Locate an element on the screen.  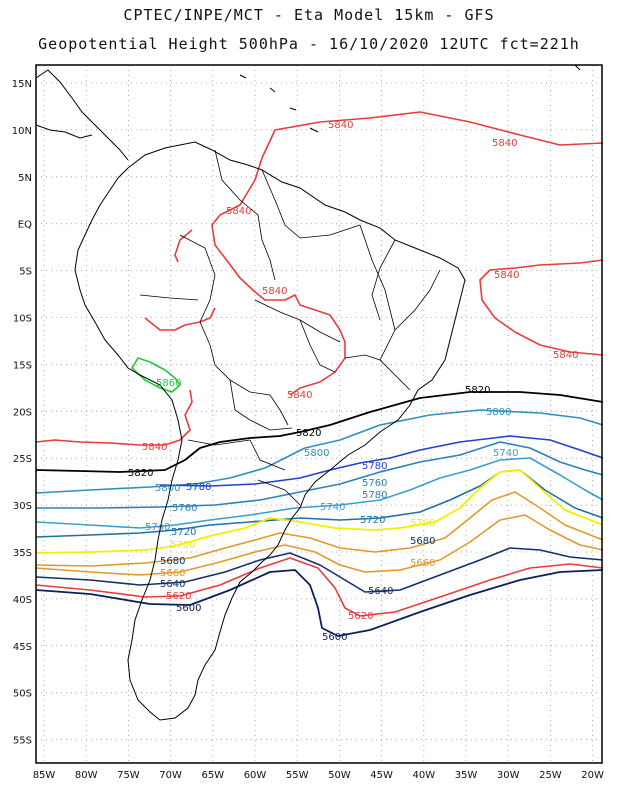
label-5840-d: 5840 is located at coordinates (506, 275).